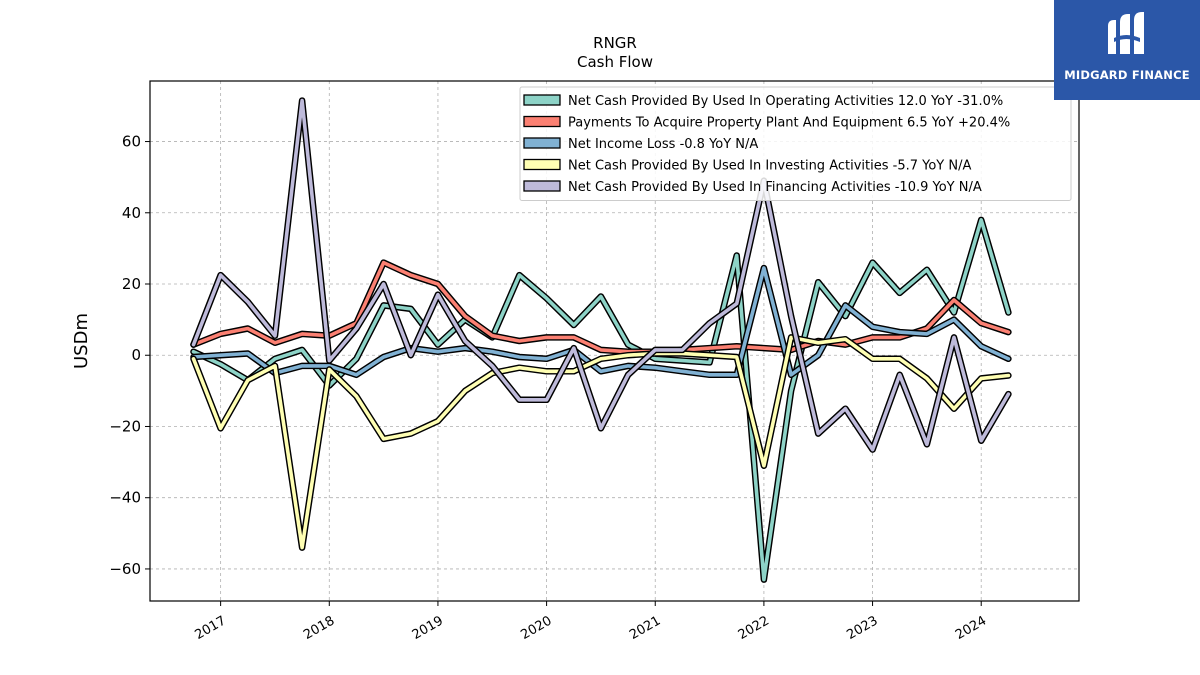 The height and width of the screenshot is (675, 1200). I want to click on legend-box, so click(795, 143).